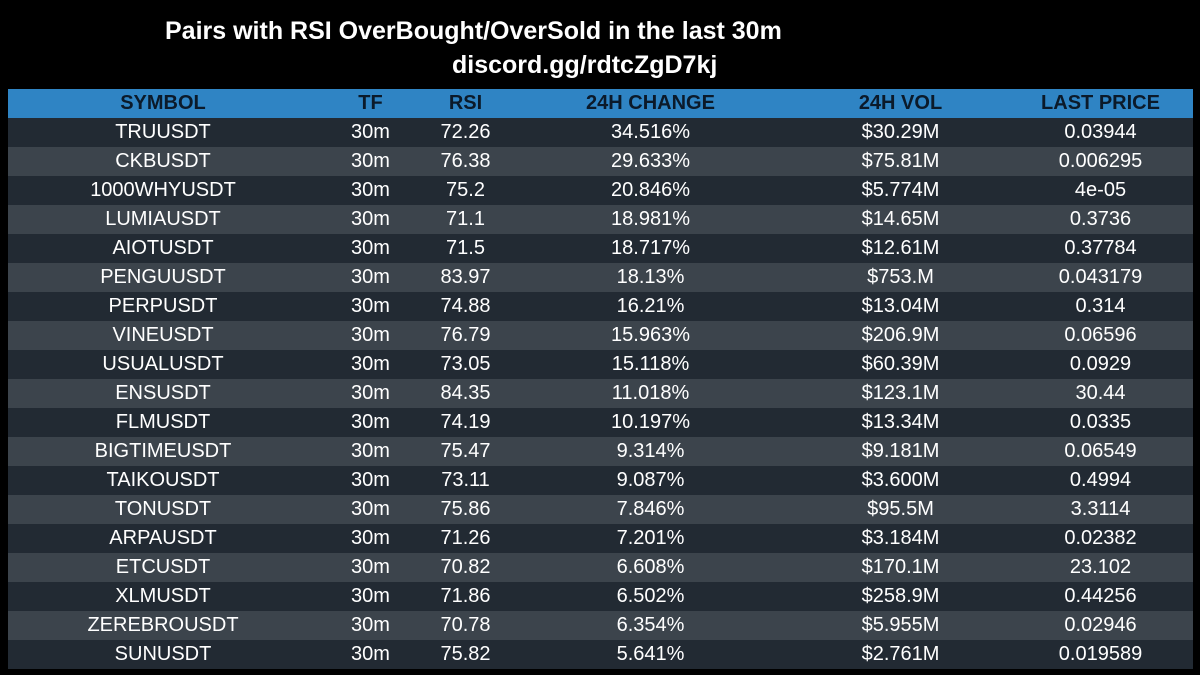 The height and width of the screenshot is (675, 1200). Describe the element at coordinates (370, 103) in the screenshot. I see `column-header-tf: TF` at that location.